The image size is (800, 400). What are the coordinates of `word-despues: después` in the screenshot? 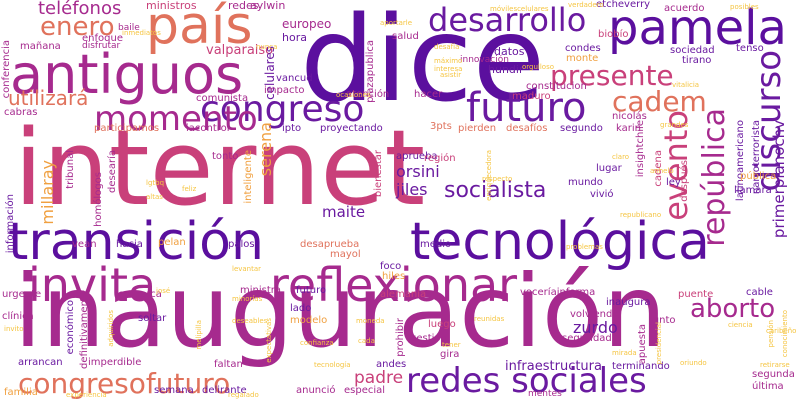 It's located at (684, 181).